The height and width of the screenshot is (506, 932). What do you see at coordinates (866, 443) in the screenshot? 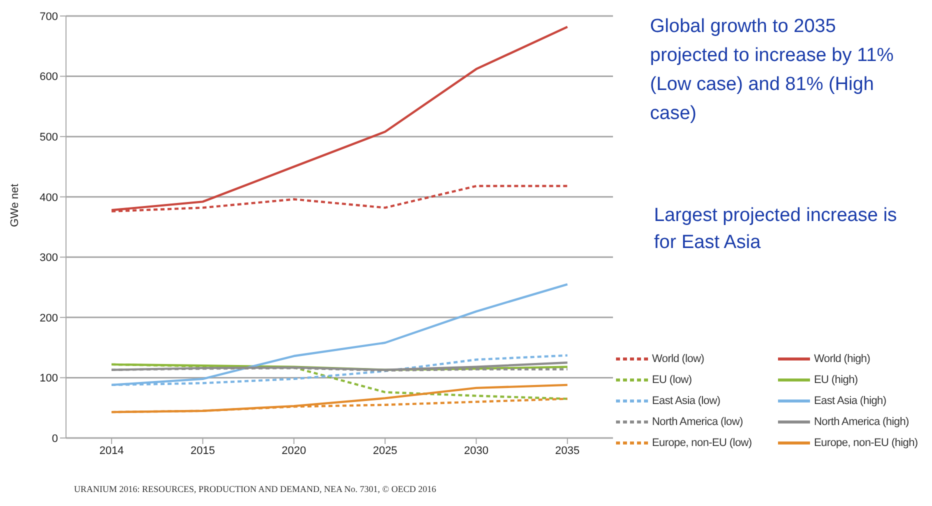
I see `legend-label: Europe, non-EU (high)` at bounding box center [866, 443].